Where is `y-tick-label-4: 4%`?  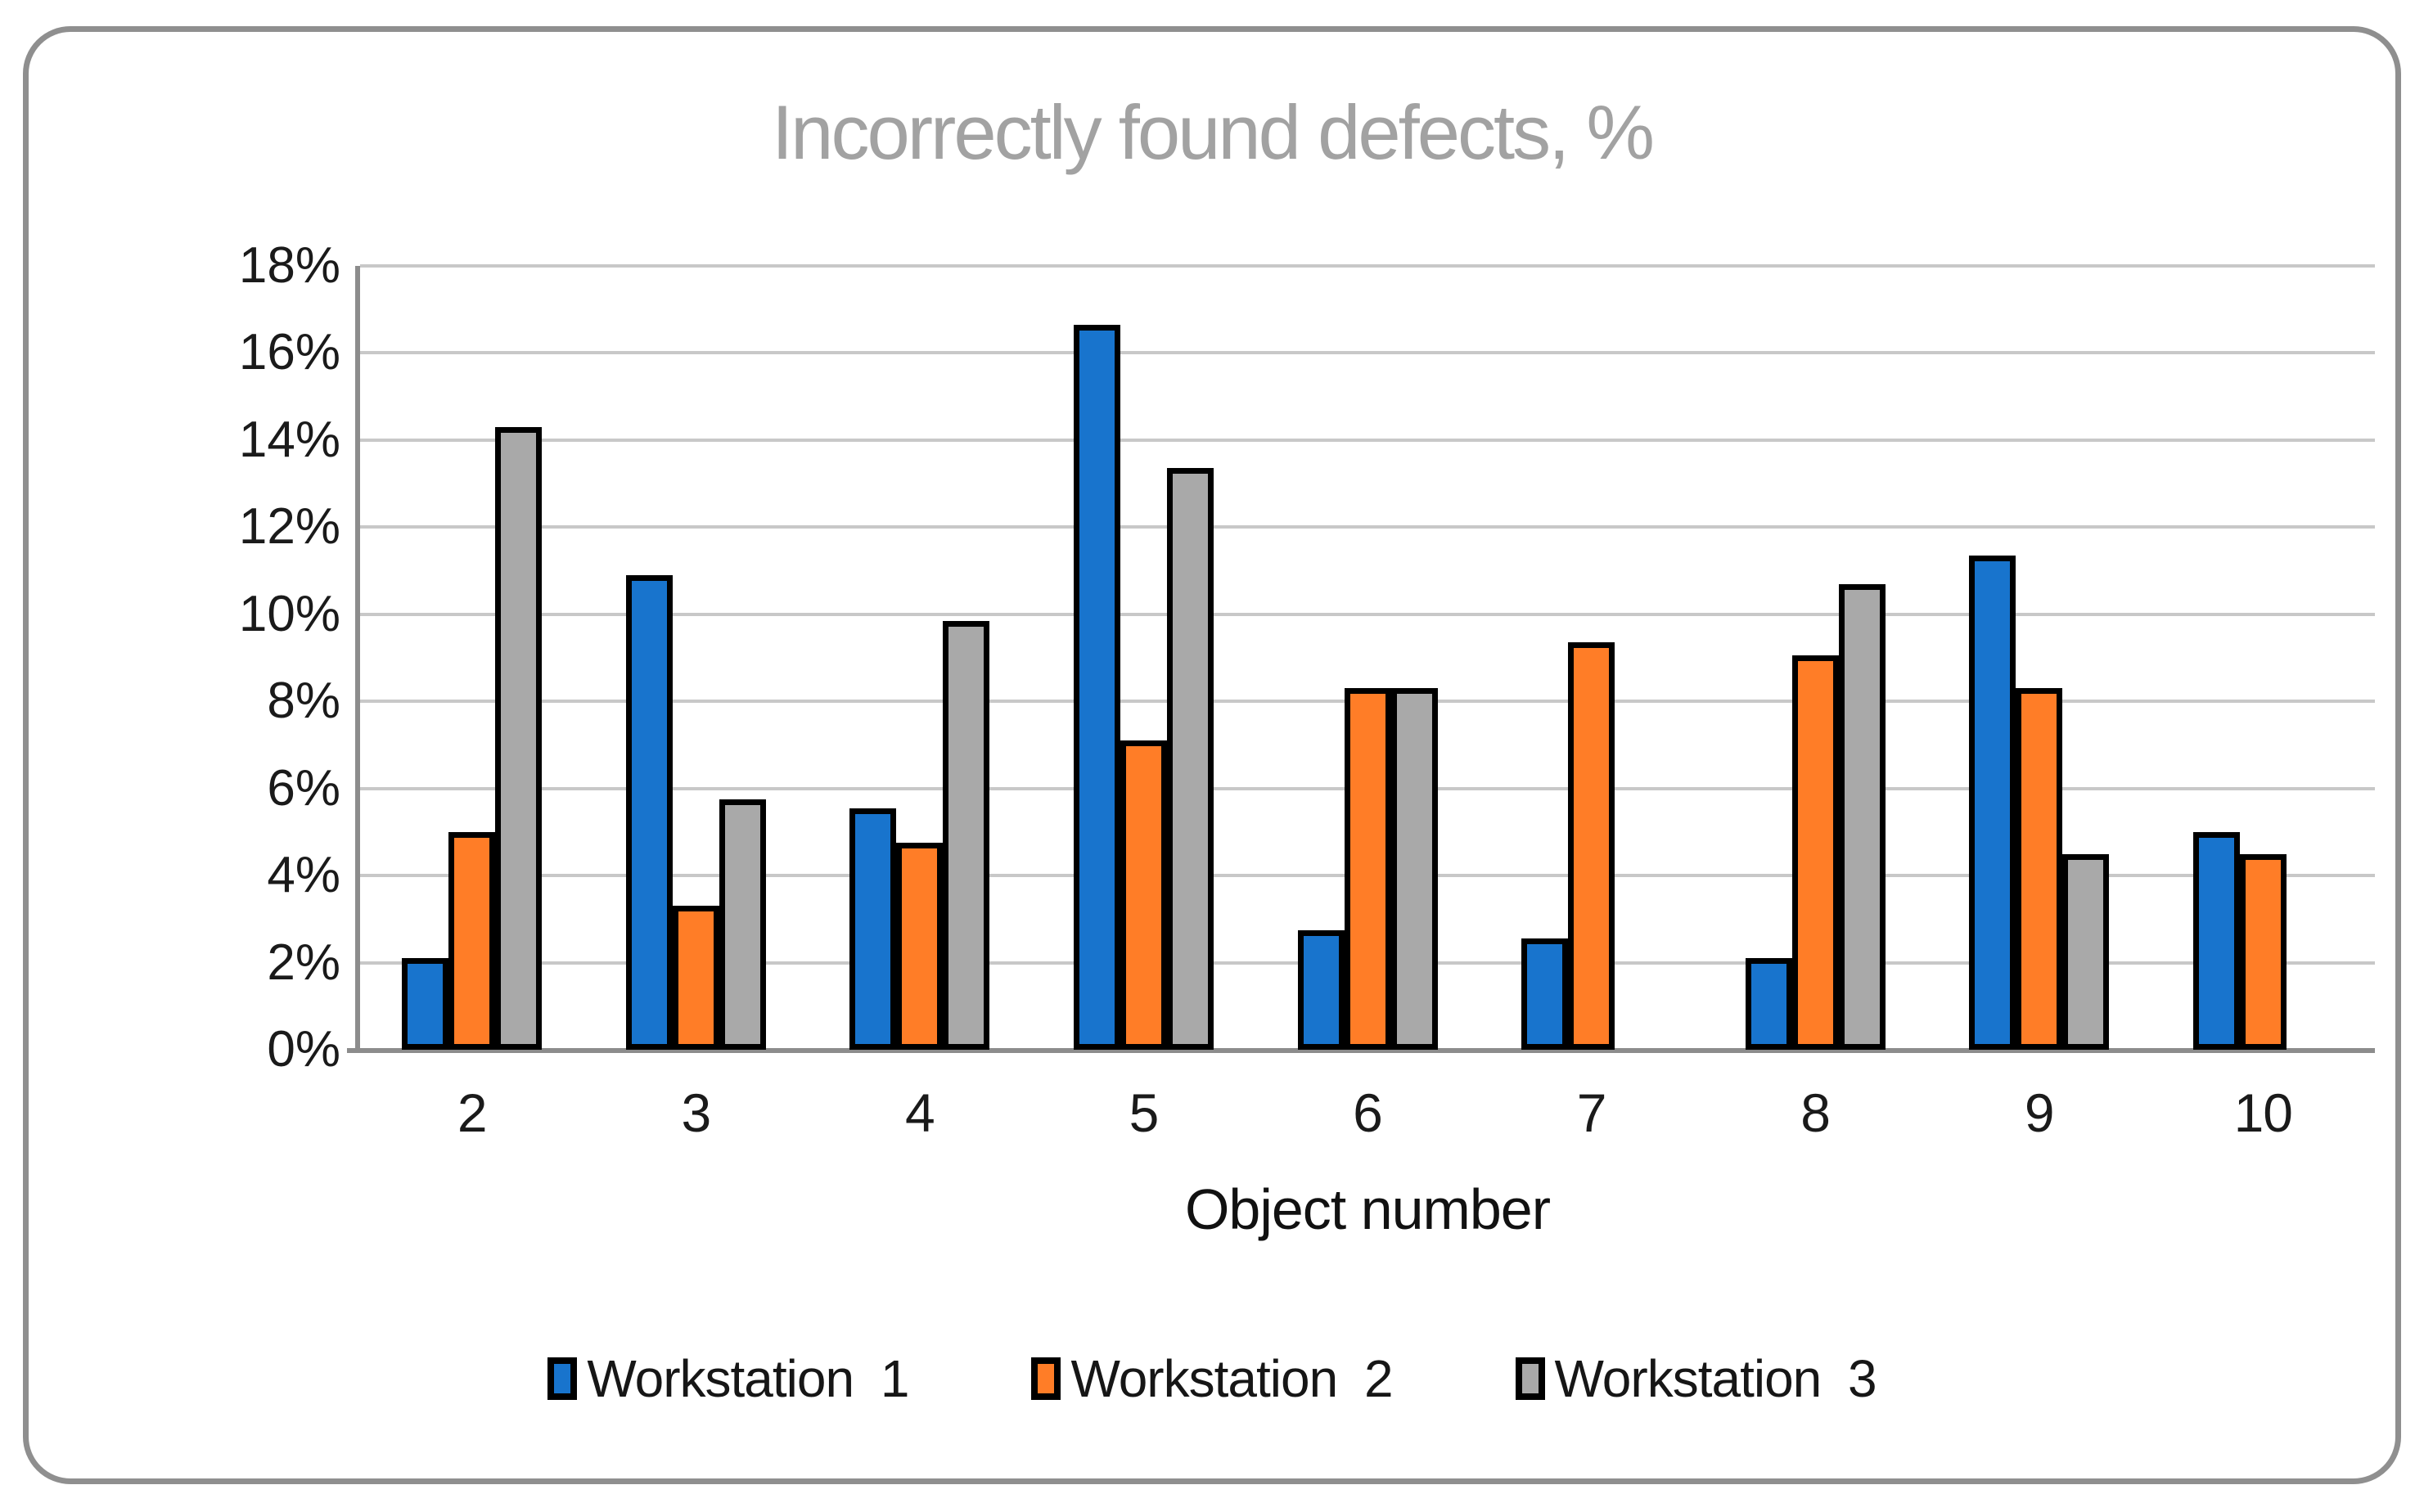 y-tick-label-4: 4% is located at coordinates (303, 876).